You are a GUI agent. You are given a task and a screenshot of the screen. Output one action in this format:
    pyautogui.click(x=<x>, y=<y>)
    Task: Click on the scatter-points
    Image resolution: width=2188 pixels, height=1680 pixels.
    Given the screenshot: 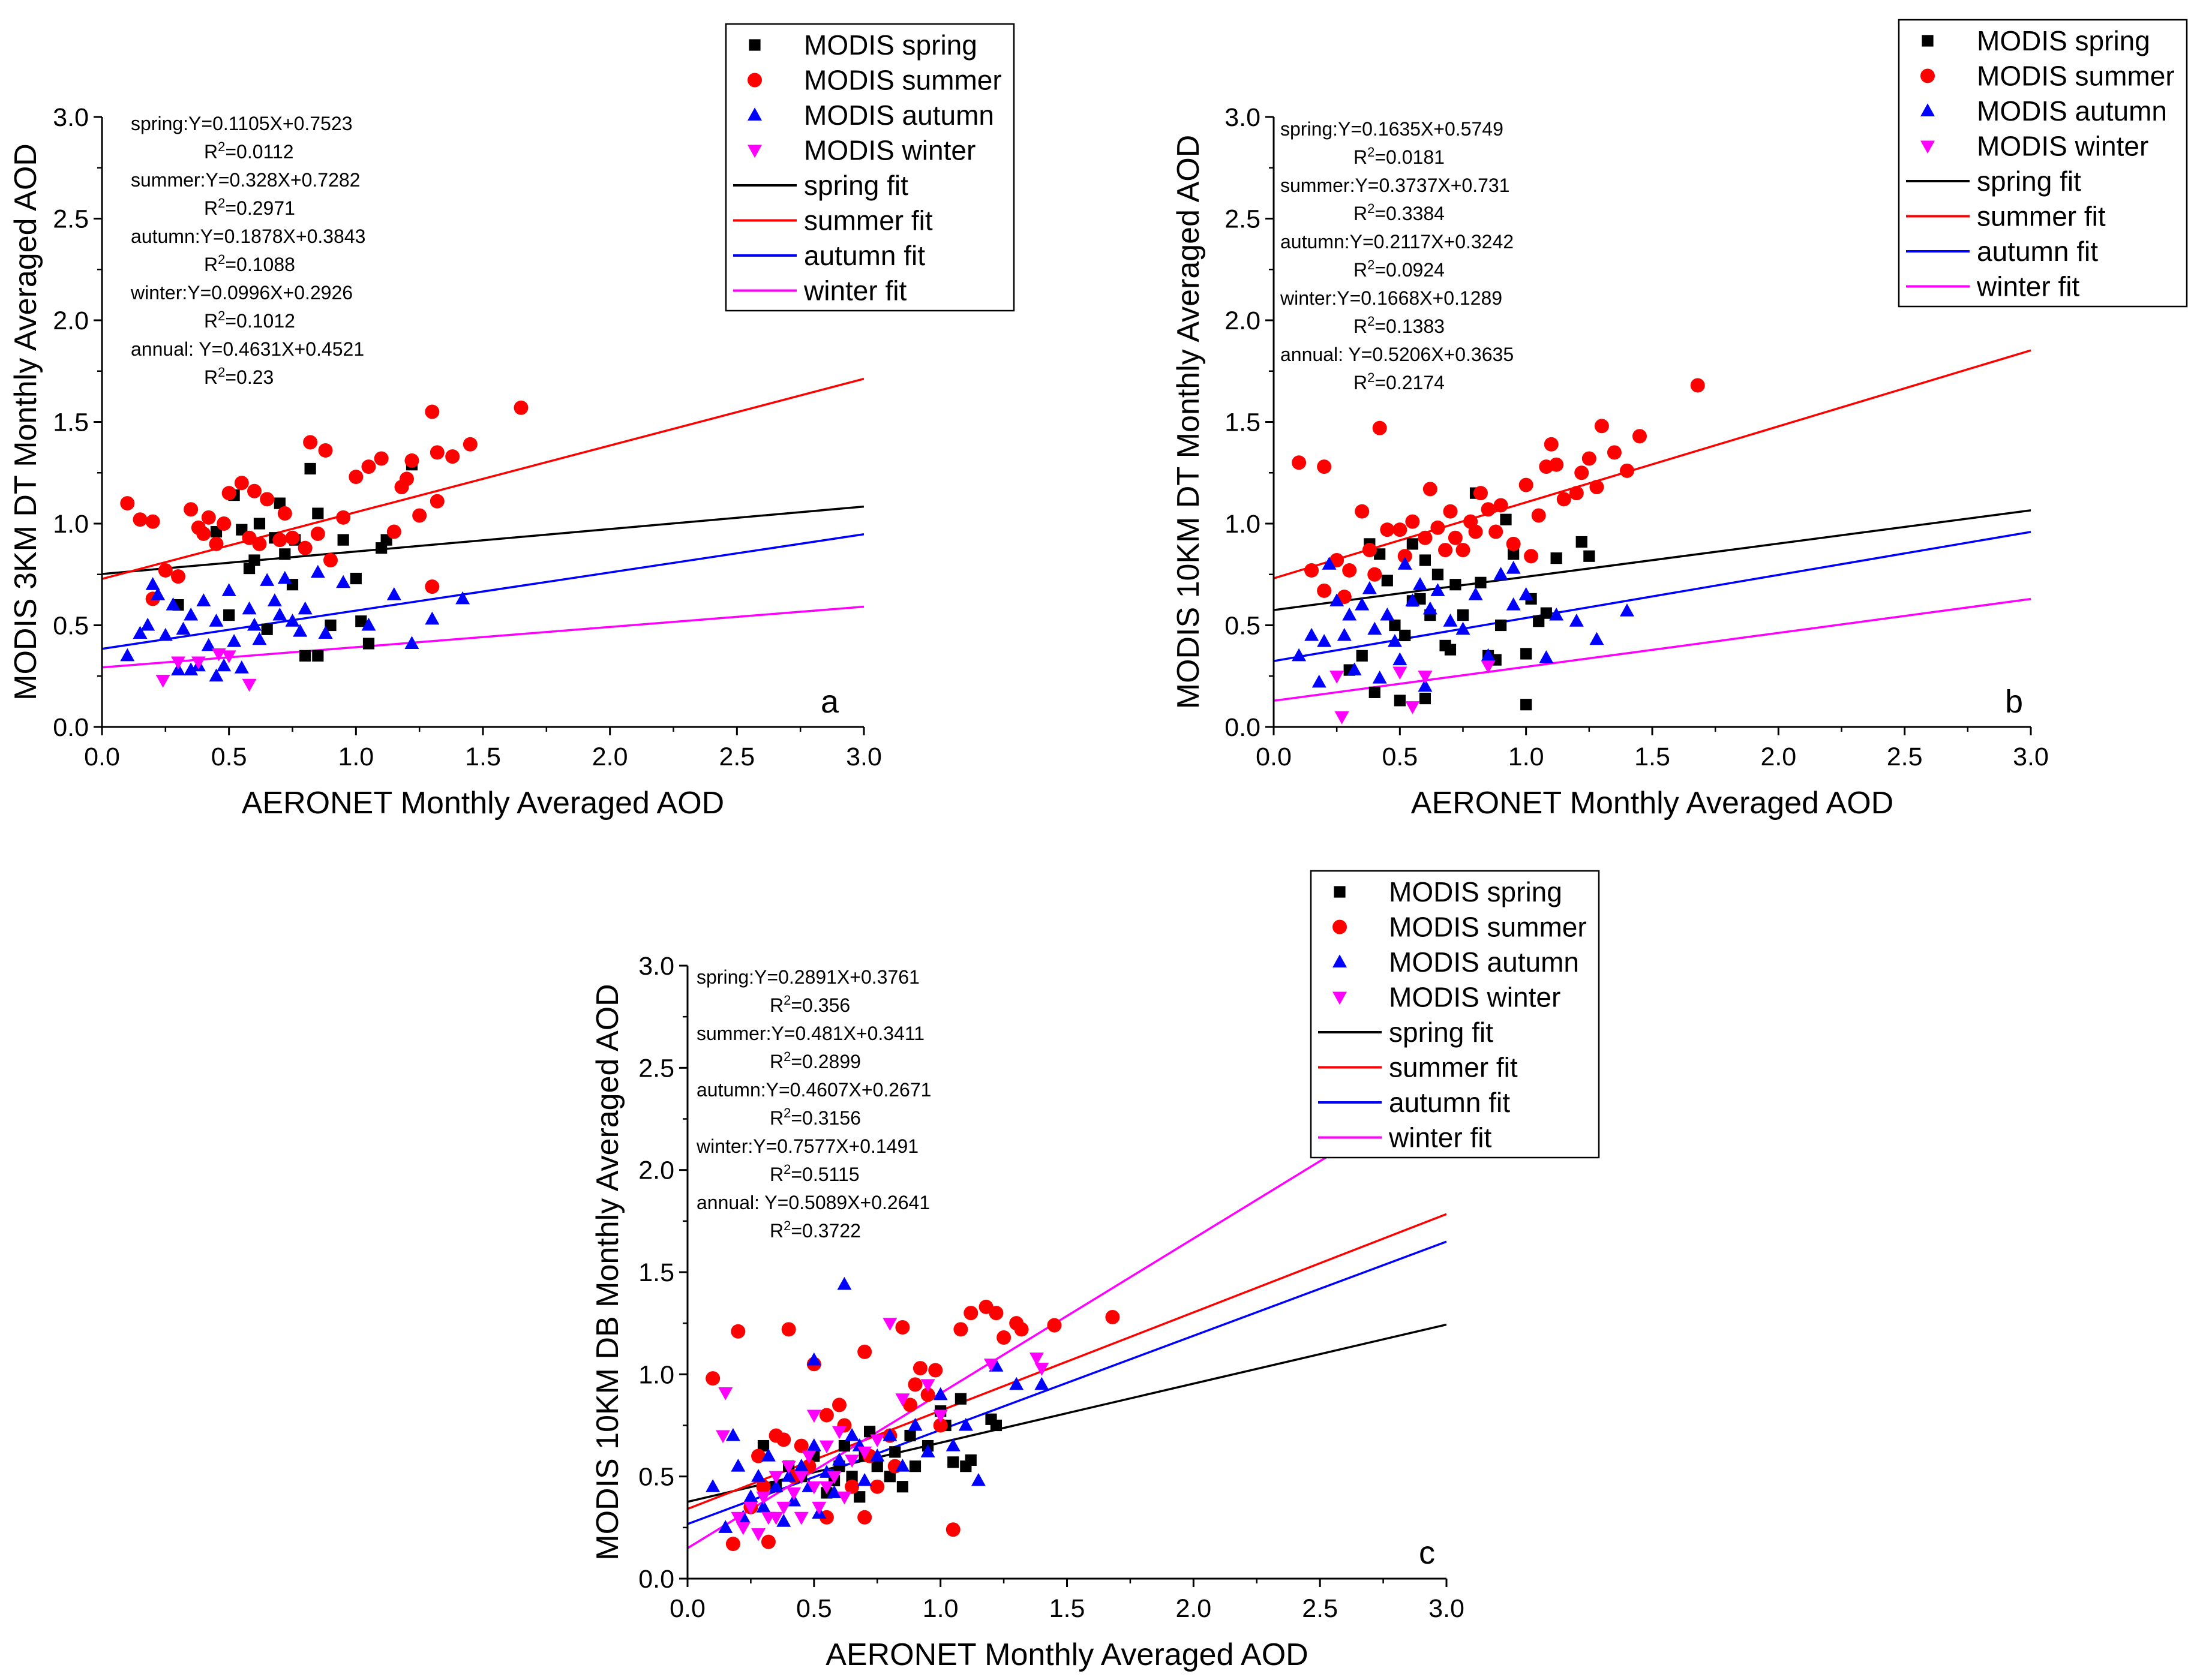 What is the action you would take?
    pyautogui.click(x=1498, y=552)
    